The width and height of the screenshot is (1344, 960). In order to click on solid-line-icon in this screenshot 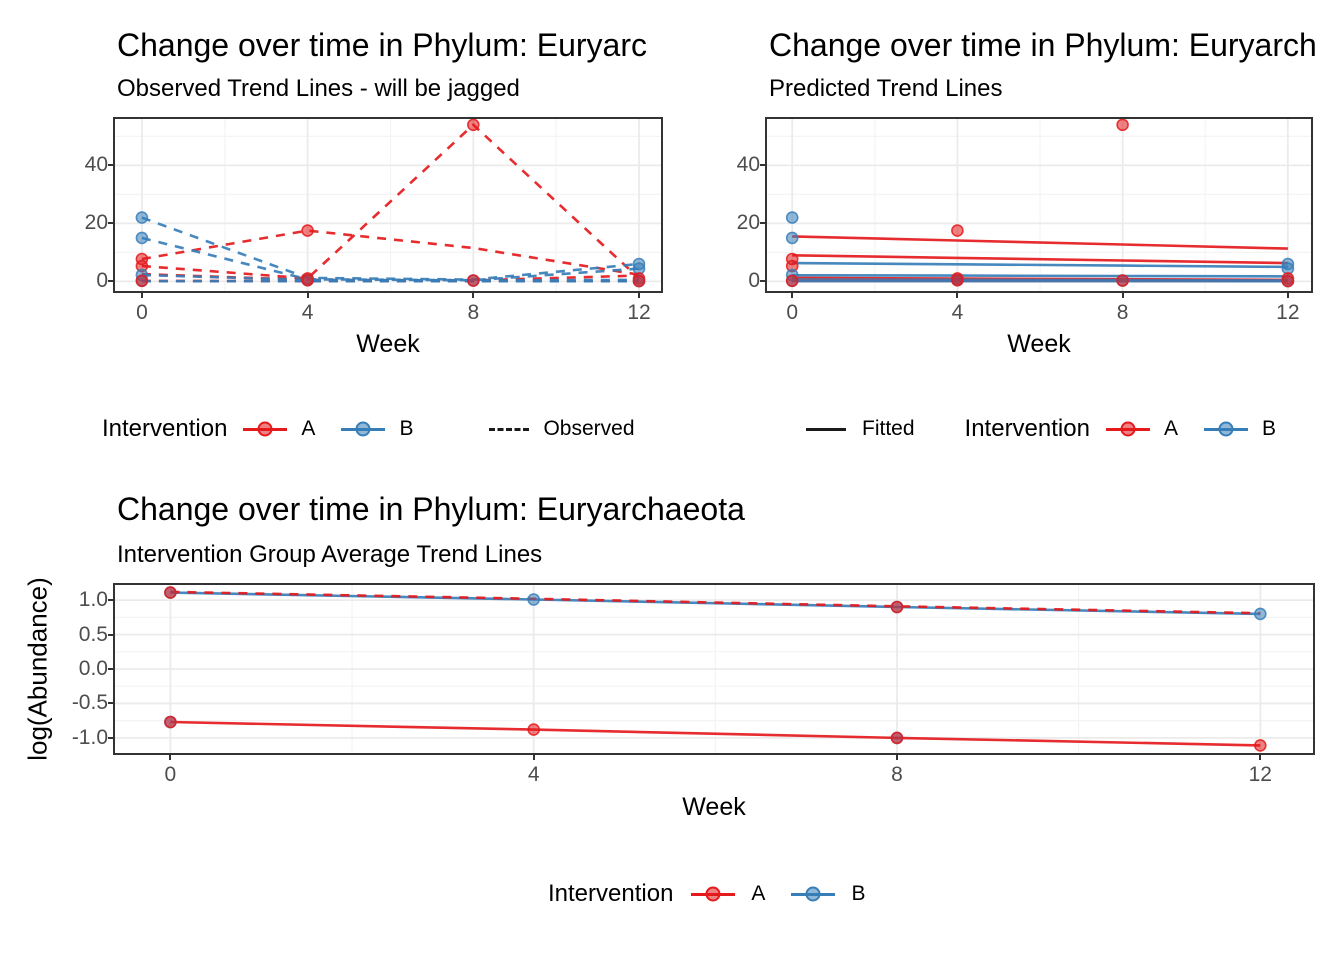, I will do `click(826, 429)`.